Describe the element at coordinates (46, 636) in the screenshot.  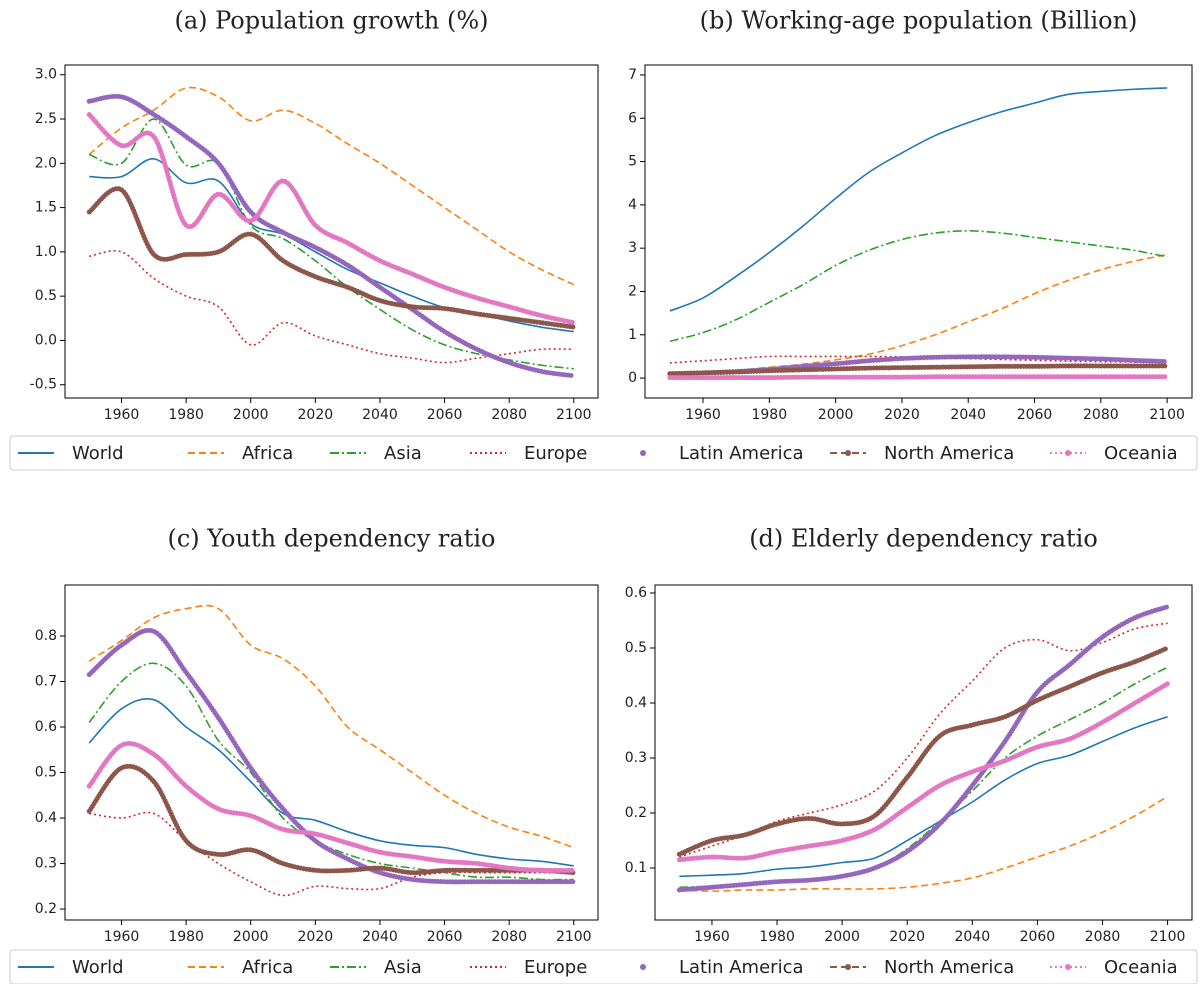
I see `y-tick-label: 0.8` at that location.